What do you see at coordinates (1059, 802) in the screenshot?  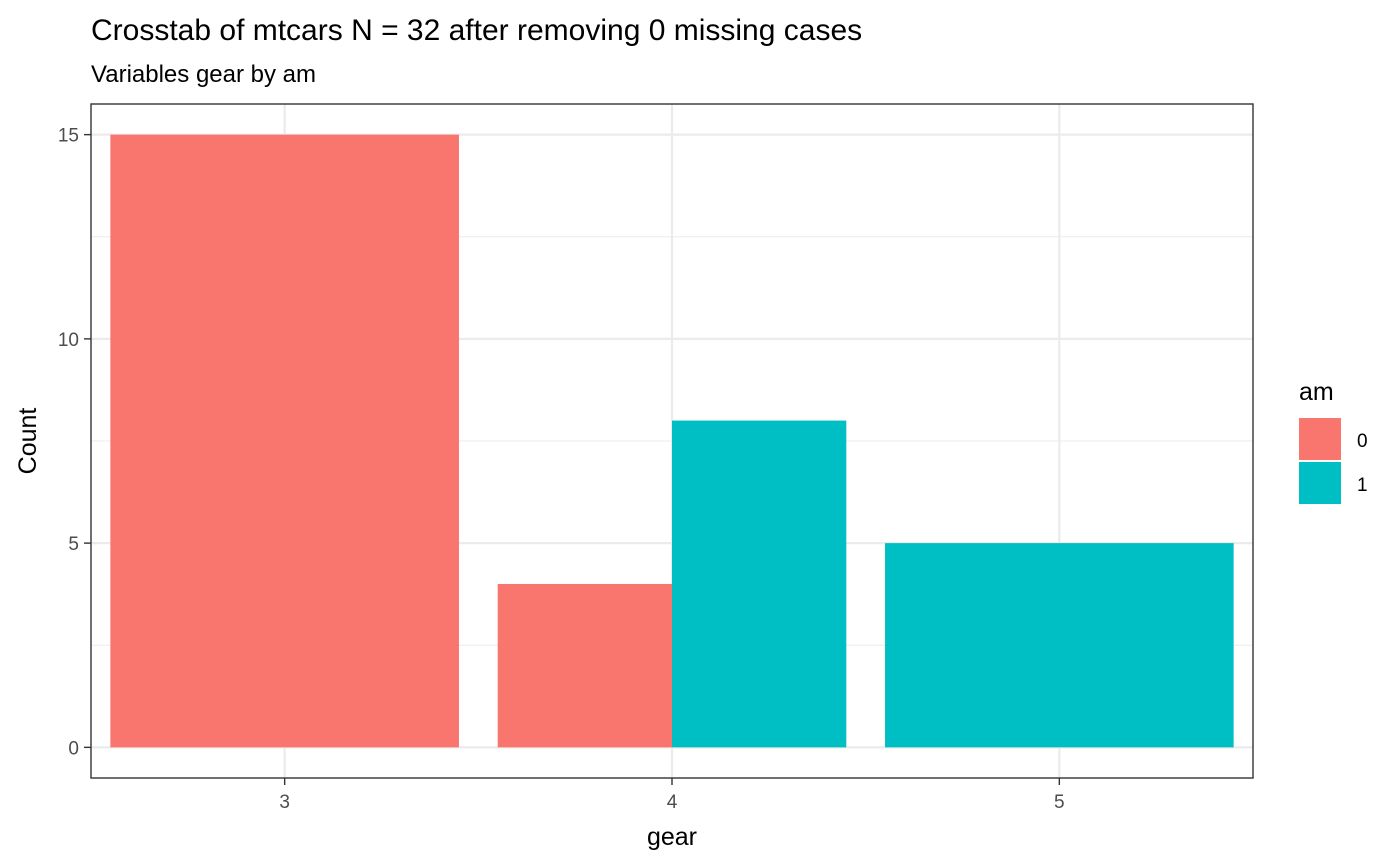 I see `x-tick-label: 5` at bounding box center [1059, 802].